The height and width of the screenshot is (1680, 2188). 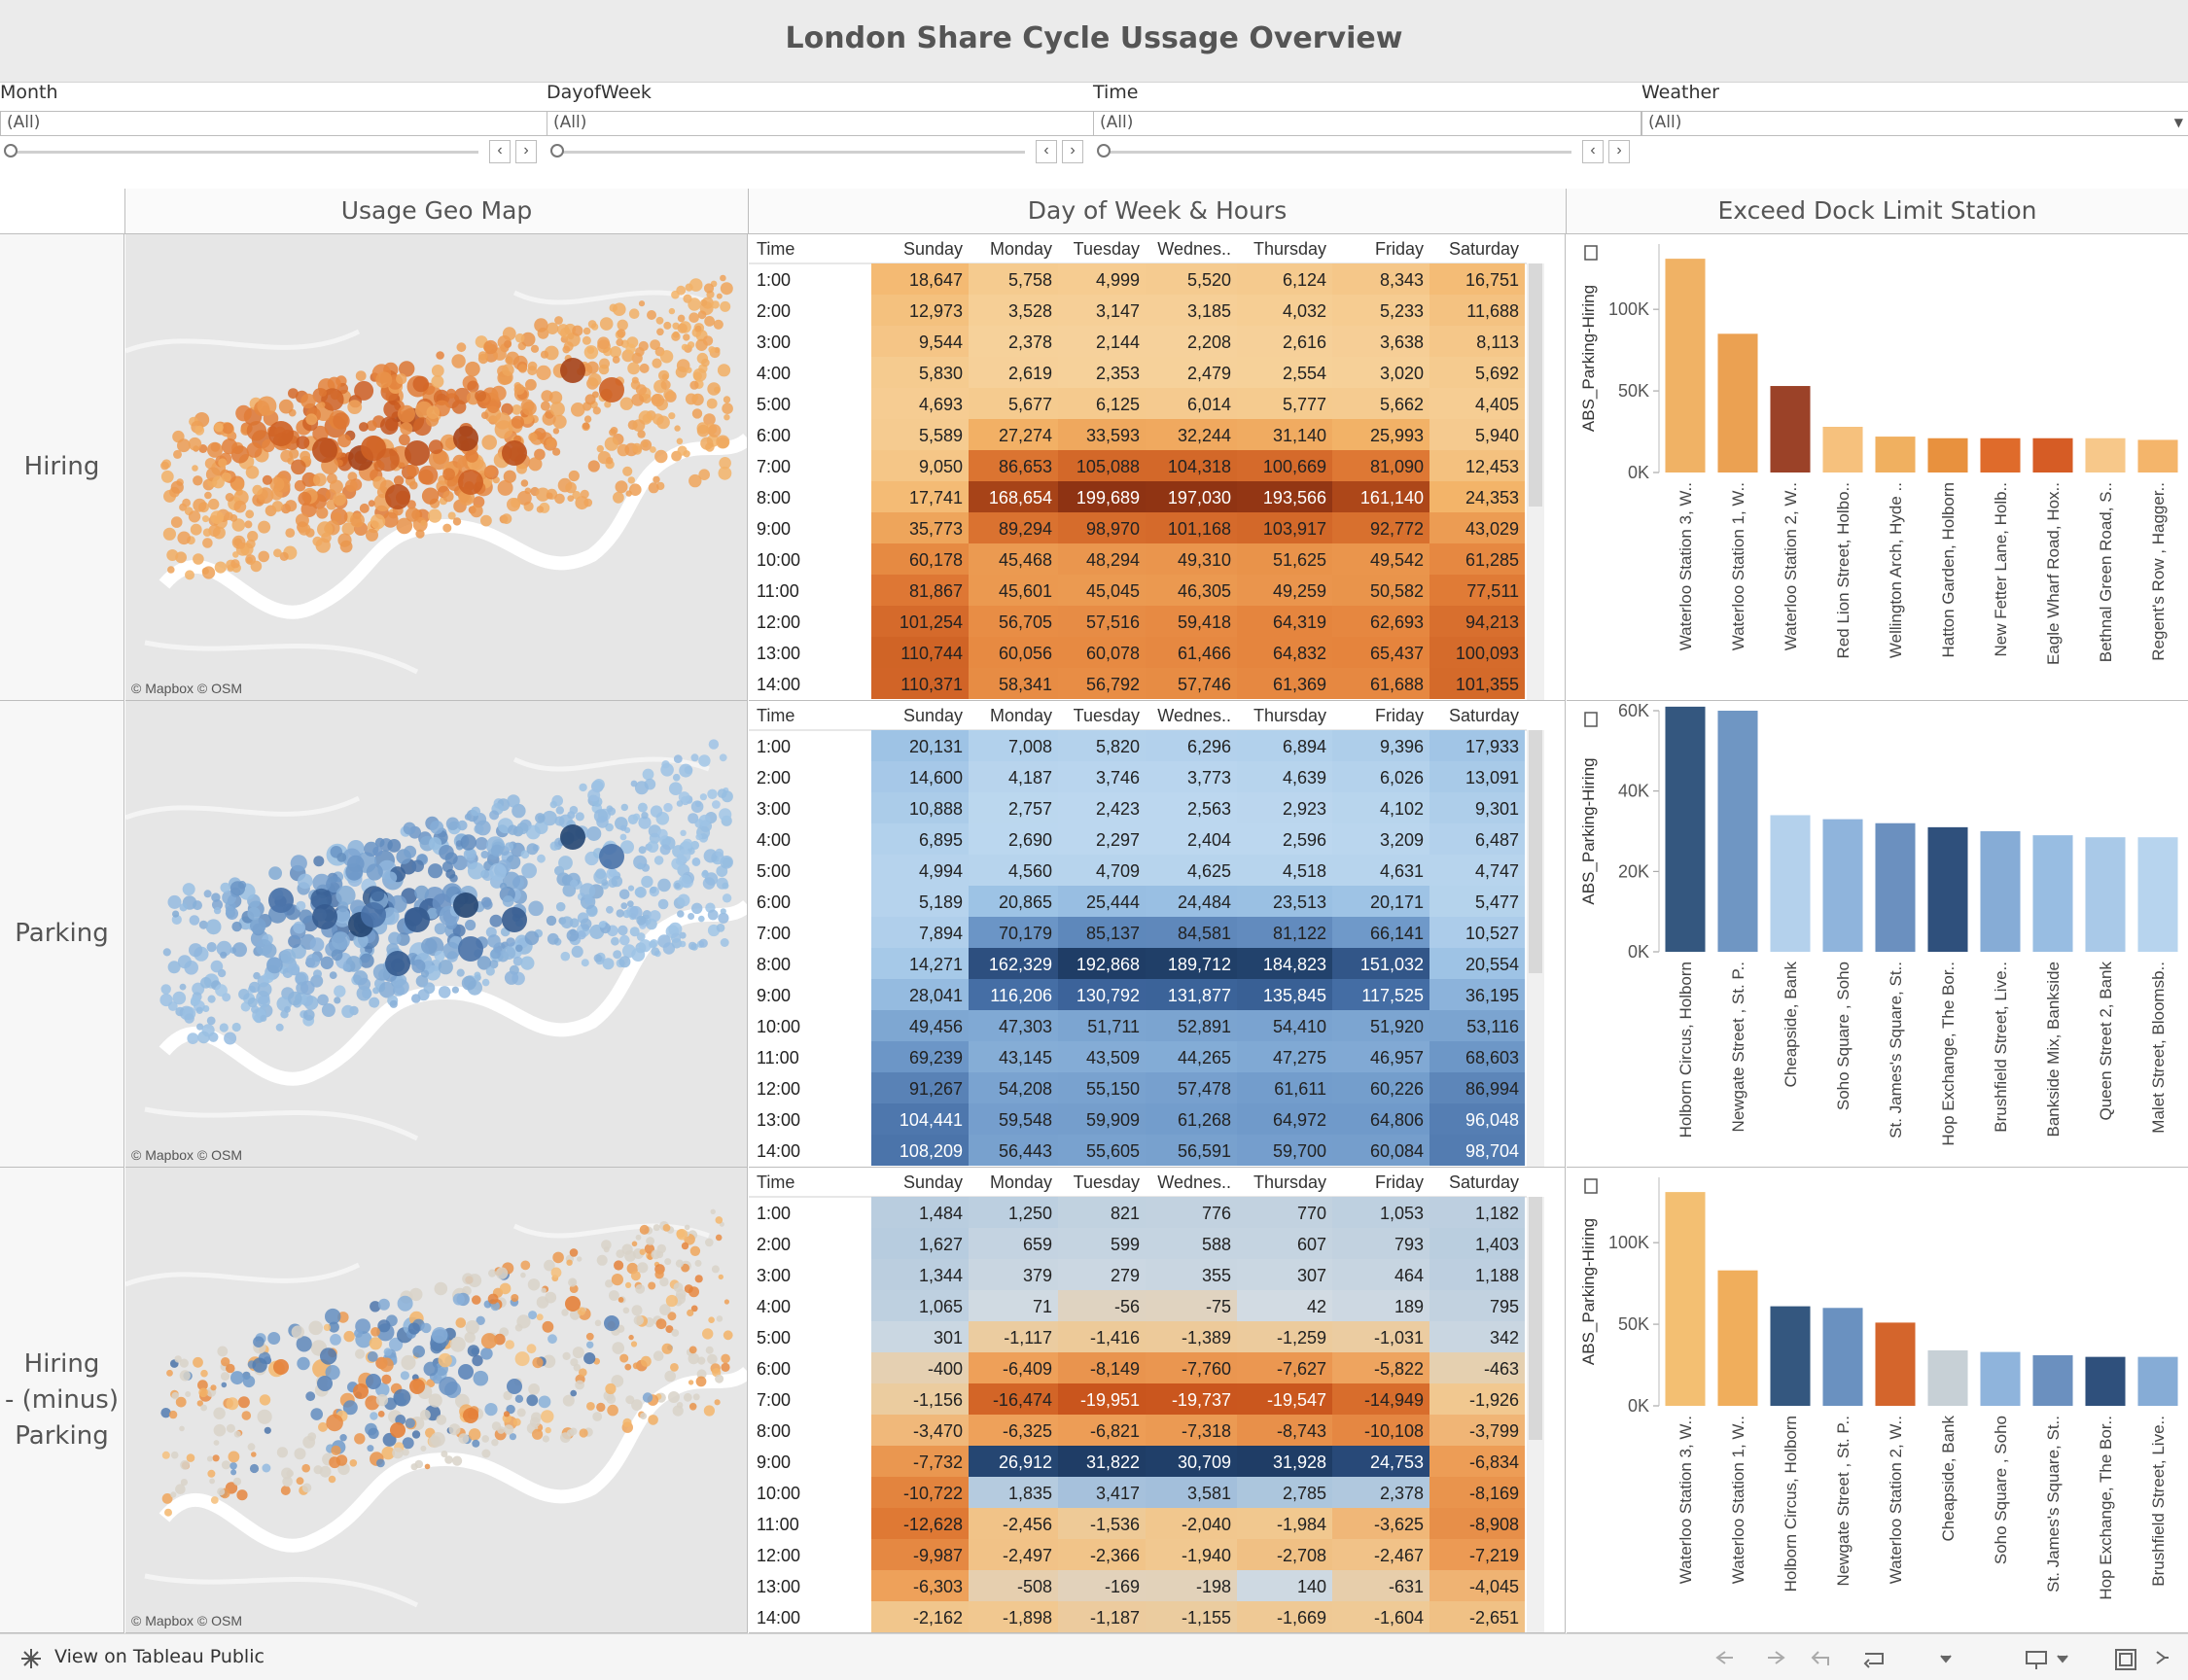 I want to click on geo-map-parking: © Mapbox © OSM, so click(x=436, y=934).